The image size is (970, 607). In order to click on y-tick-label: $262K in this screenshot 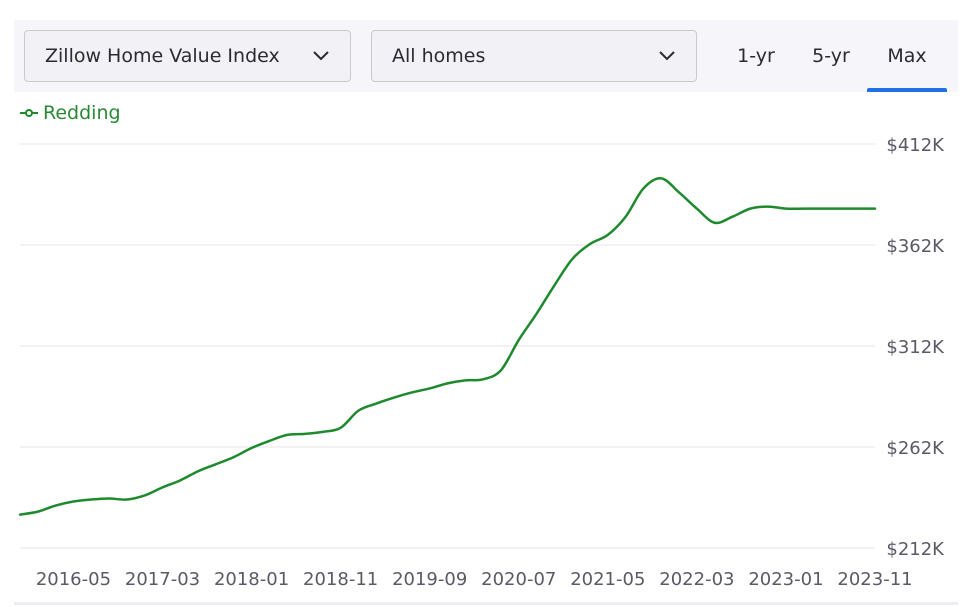, I will do `click(915, 448)`.